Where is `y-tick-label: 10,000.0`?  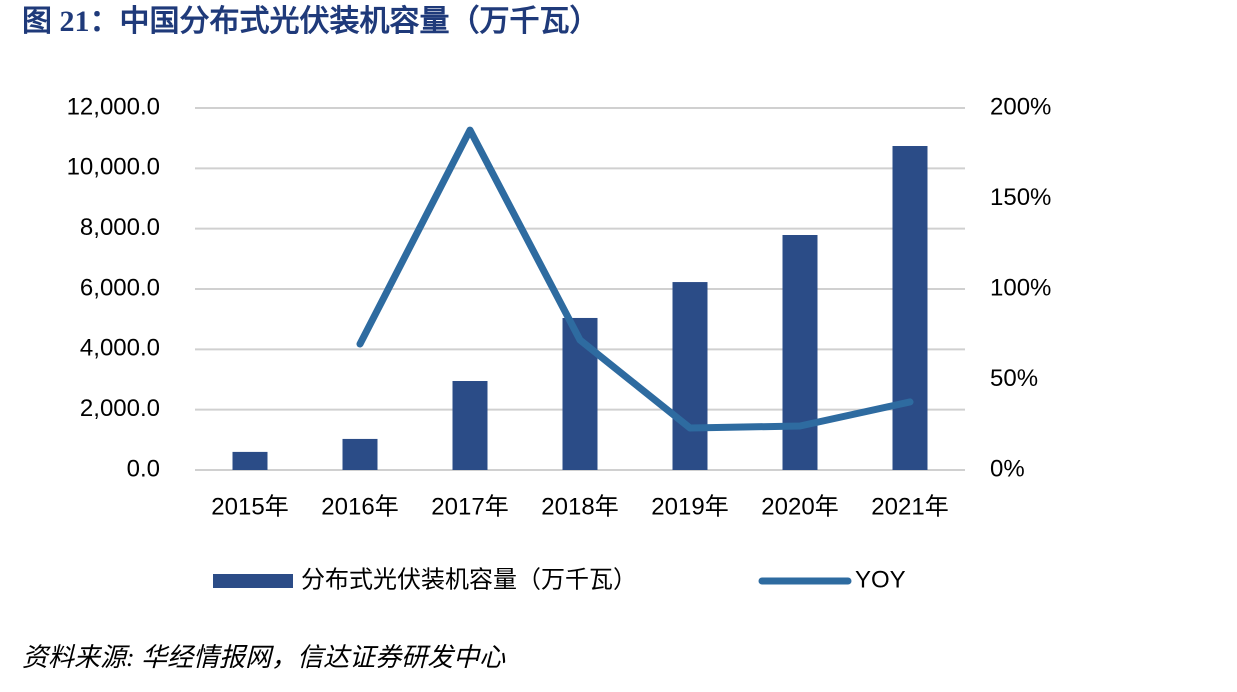 y-tick-label: 10,000.0 is located at coordinates (113, 167).